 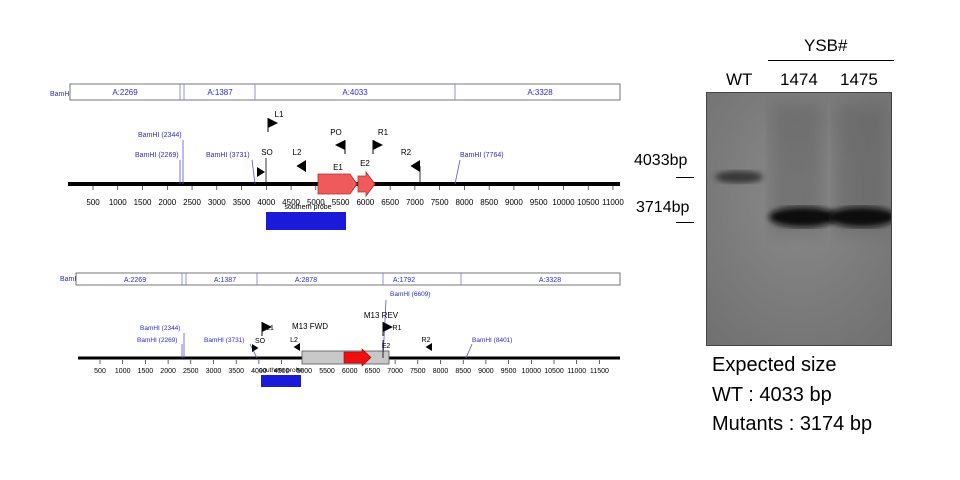 I want to click on map1-tick-label: 6500, so click(x=390, y=202).